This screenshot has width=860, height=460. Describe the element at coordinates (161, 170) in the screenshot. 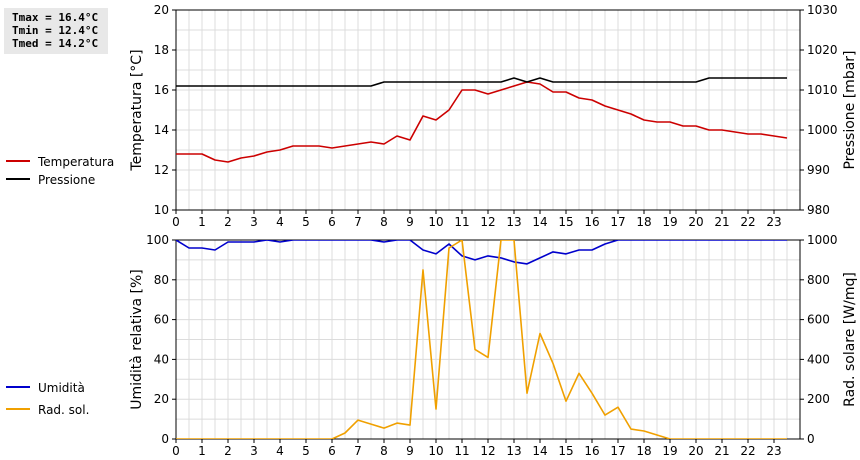

I see `y-tick-label: 12` at that location.